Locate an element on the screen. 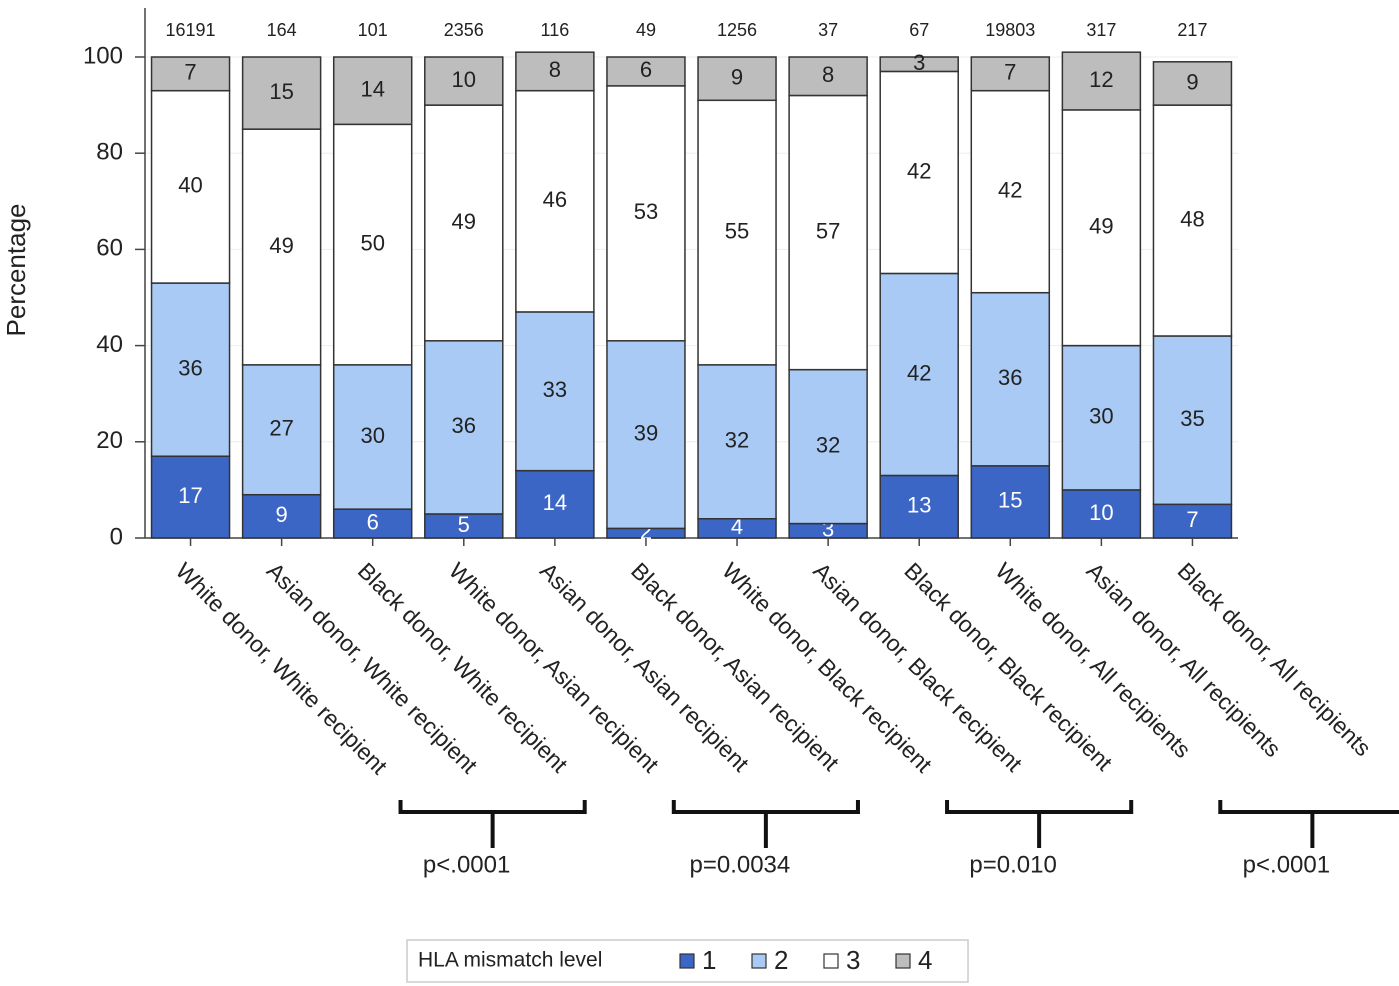  value-label: 8 is located at coordinates (555, 69).